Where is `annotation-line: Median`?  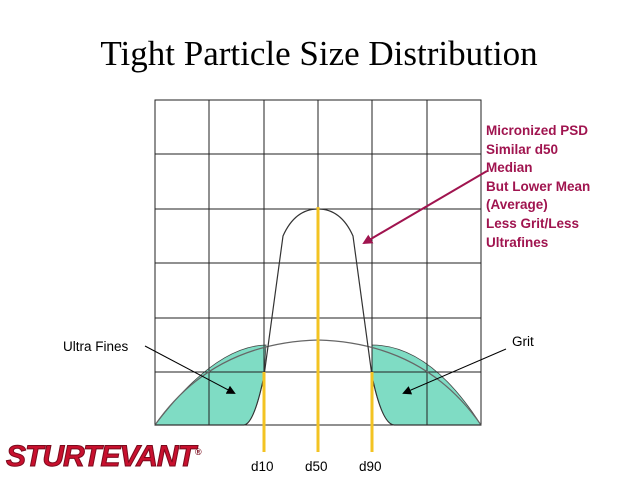
annotation-line: Median is located at coordinates (509, 168).